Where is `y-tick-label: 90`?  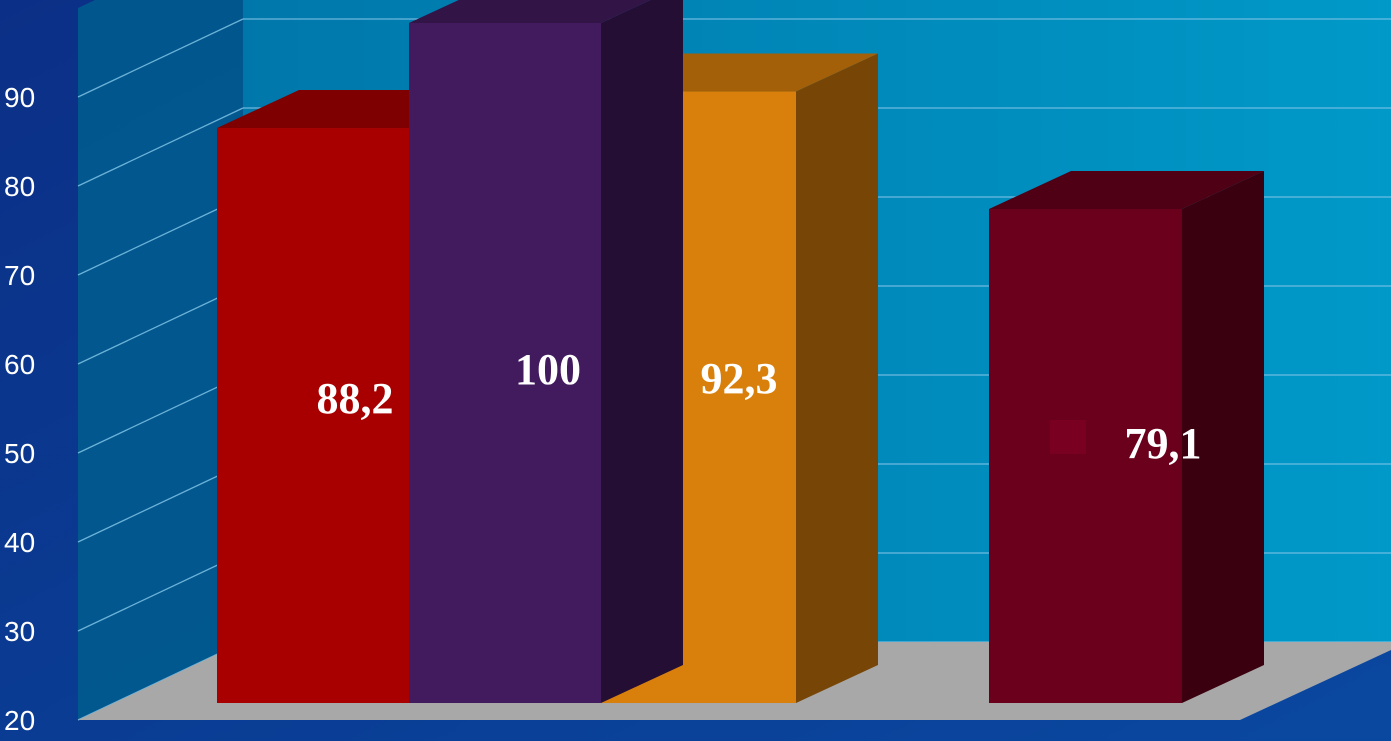
y-tick-label: 90 is located at coordinates (19, 97).